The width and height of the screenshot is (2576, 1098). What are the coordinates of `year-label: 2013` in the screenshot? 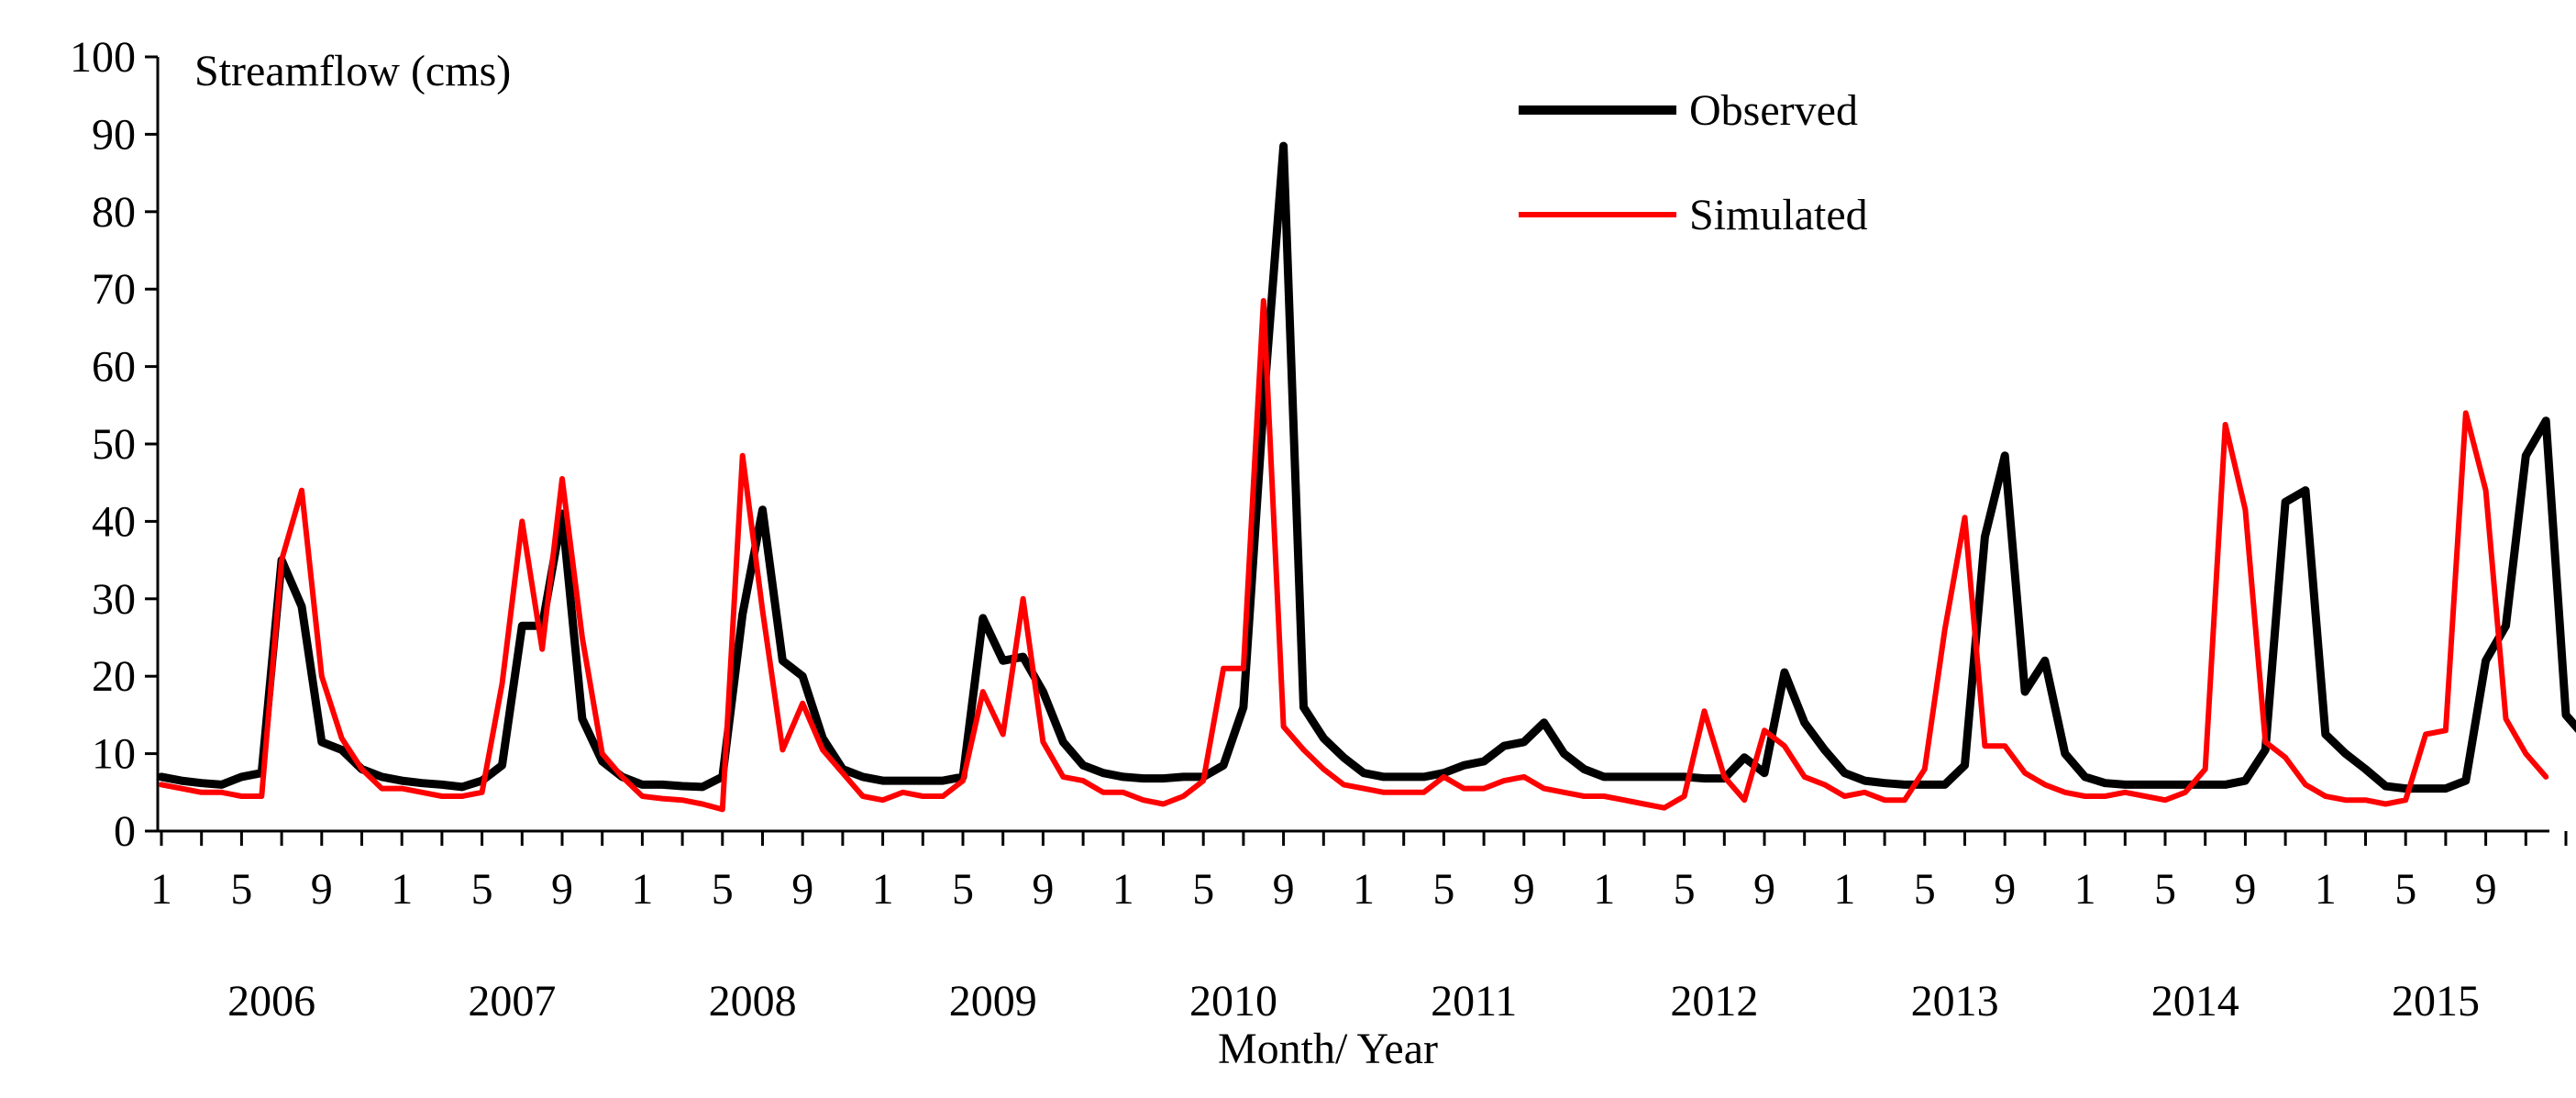 It's located at (1955, 1001).